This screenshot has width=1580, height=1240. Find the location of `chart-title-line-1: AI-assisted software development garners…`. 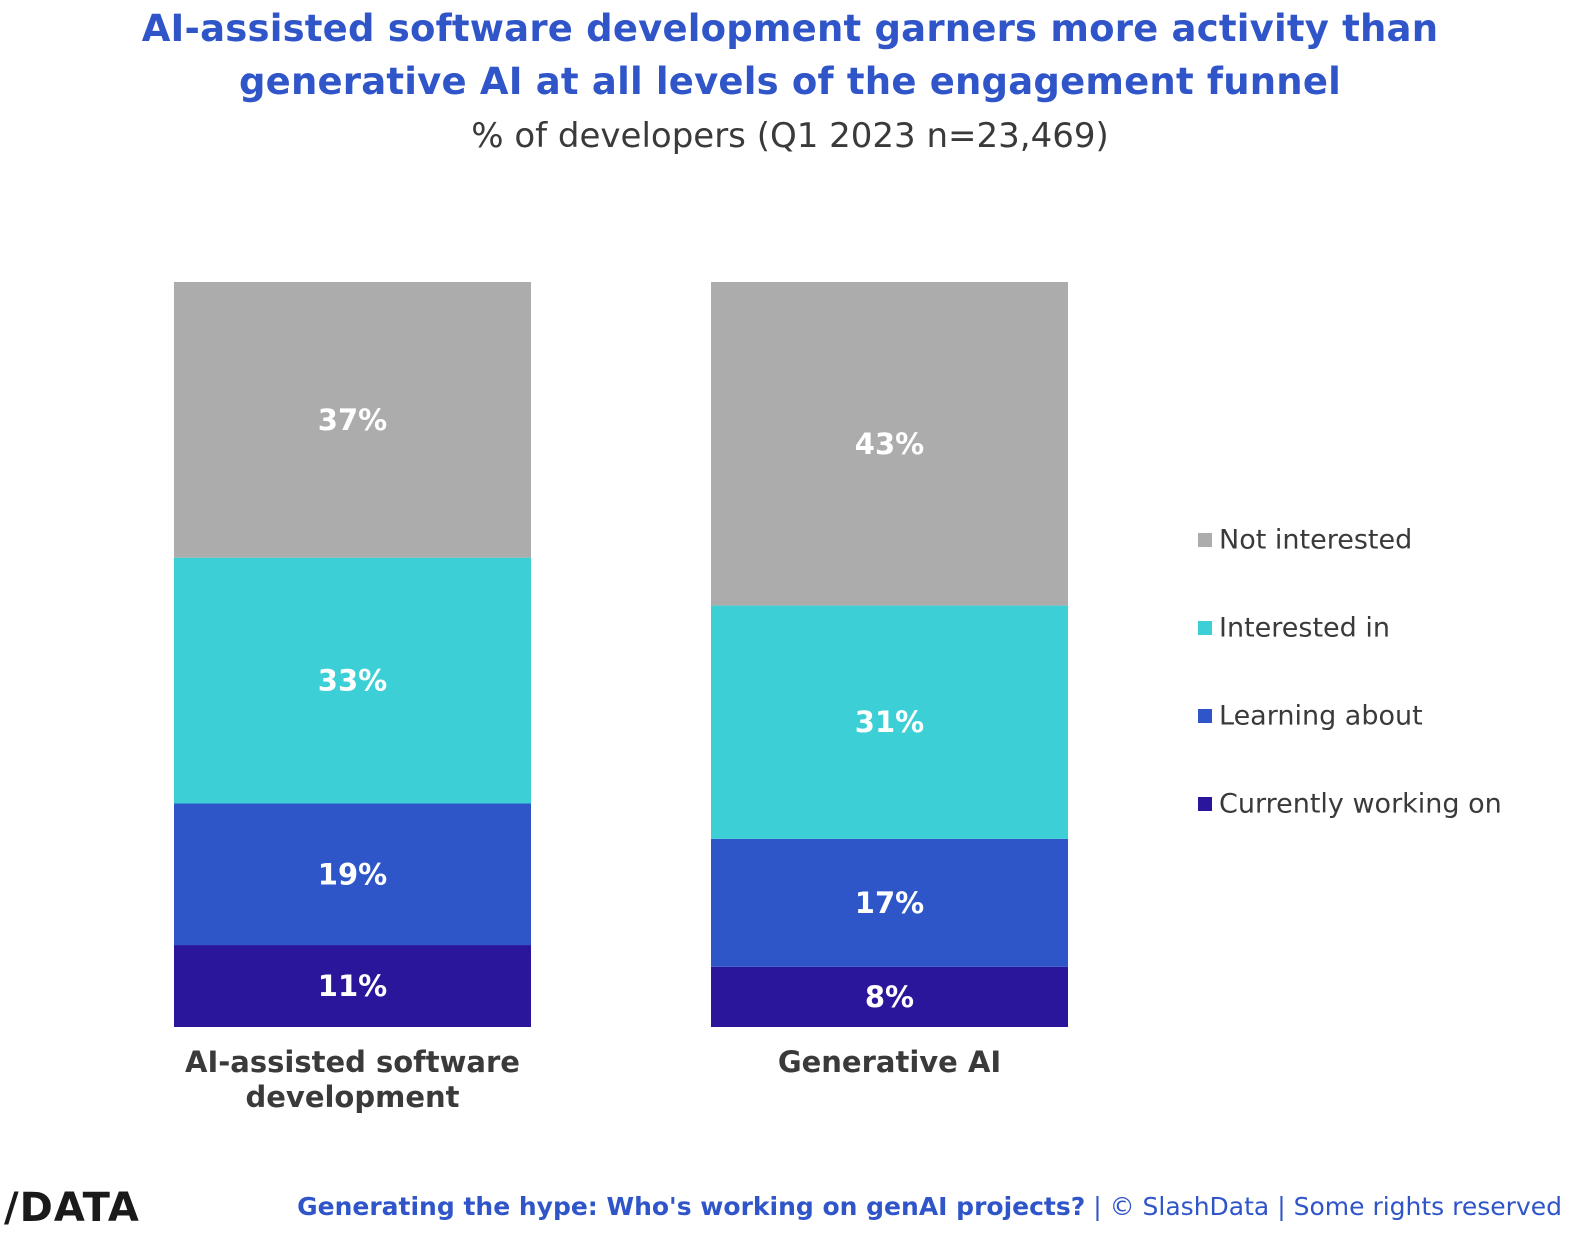

chart-title-line-1: AI-assisted software development garners… is located at coordinates (790, 28).